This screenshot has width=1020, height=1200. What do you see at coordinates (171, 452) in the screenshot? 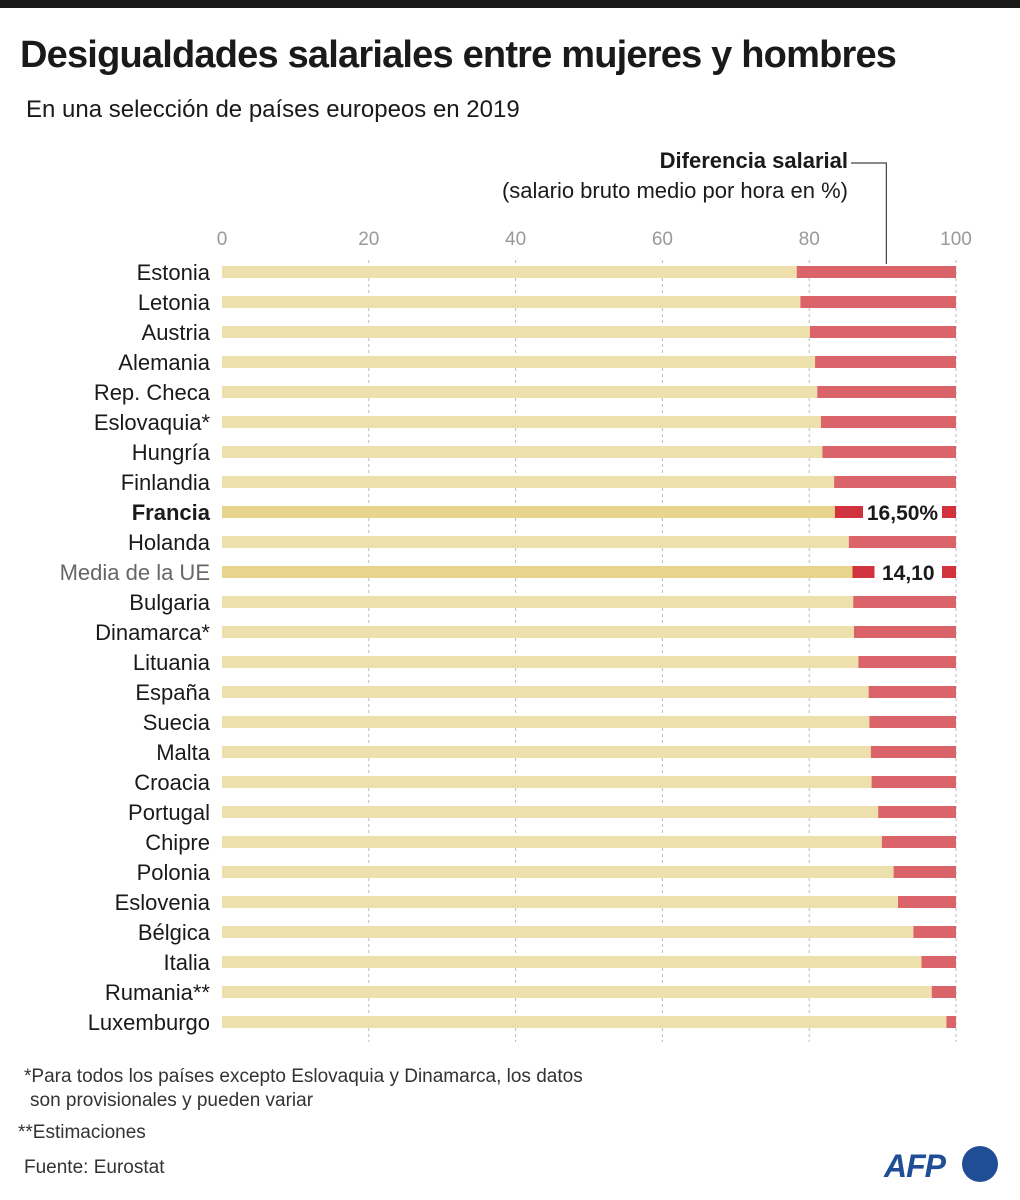
I see `category-label: Hungría` at bounding box center [171, 452].